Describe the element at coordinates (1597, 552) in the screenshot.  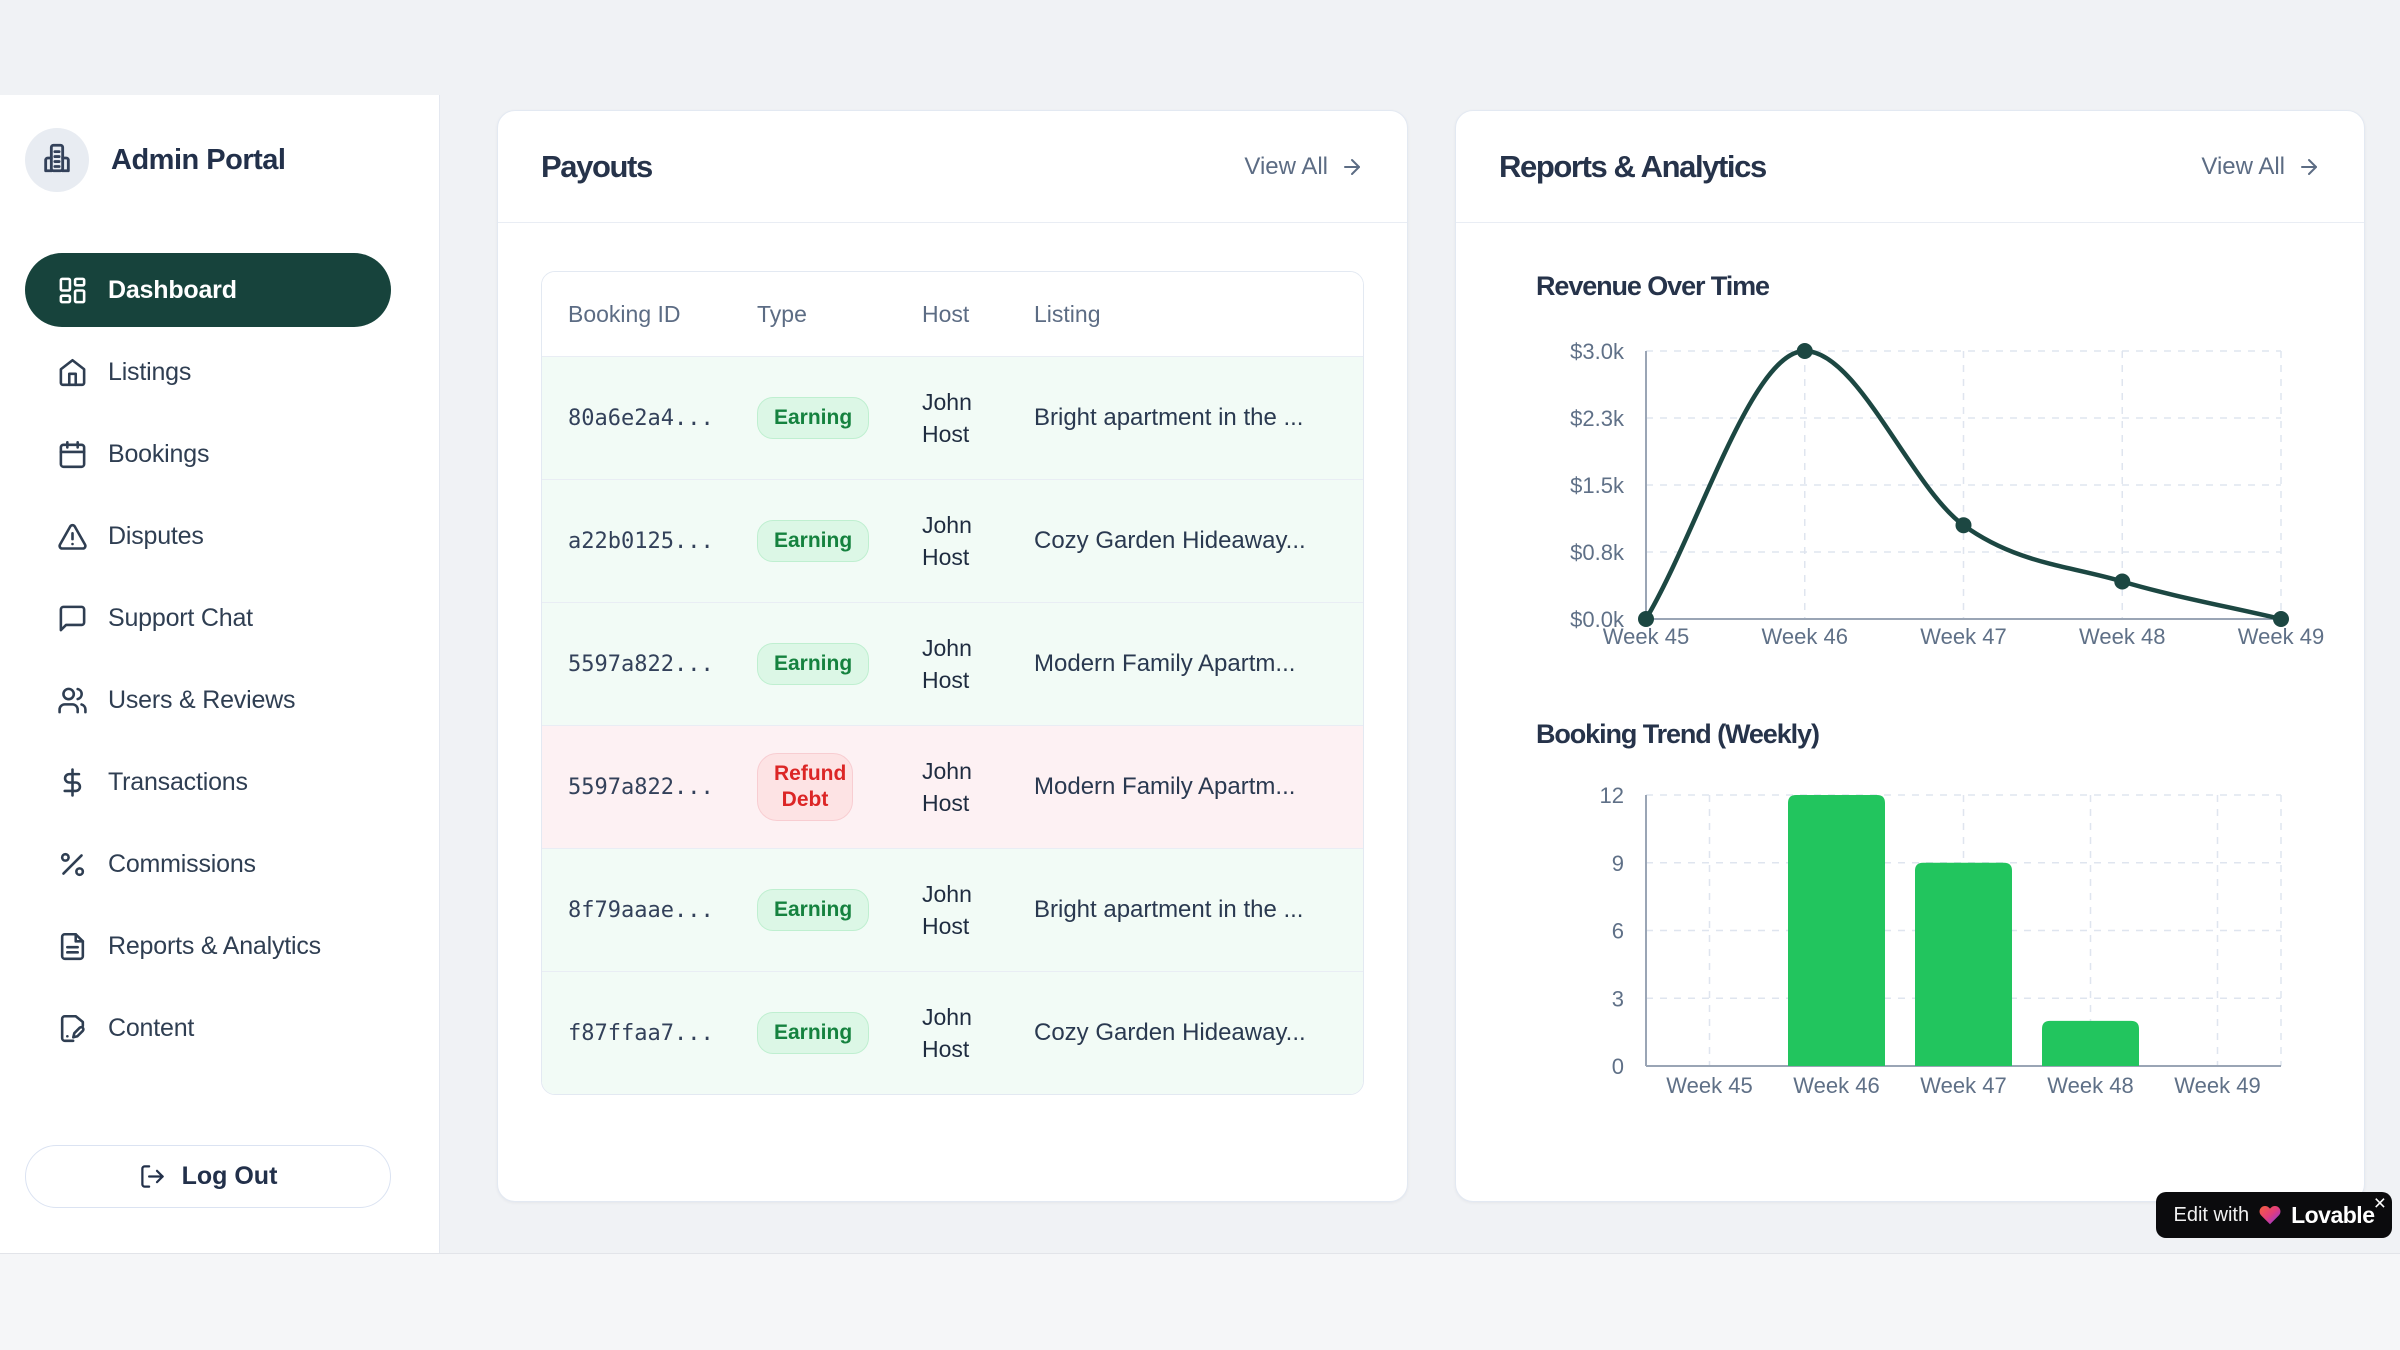
I see `y-tick-label: $0.8k` at that location.